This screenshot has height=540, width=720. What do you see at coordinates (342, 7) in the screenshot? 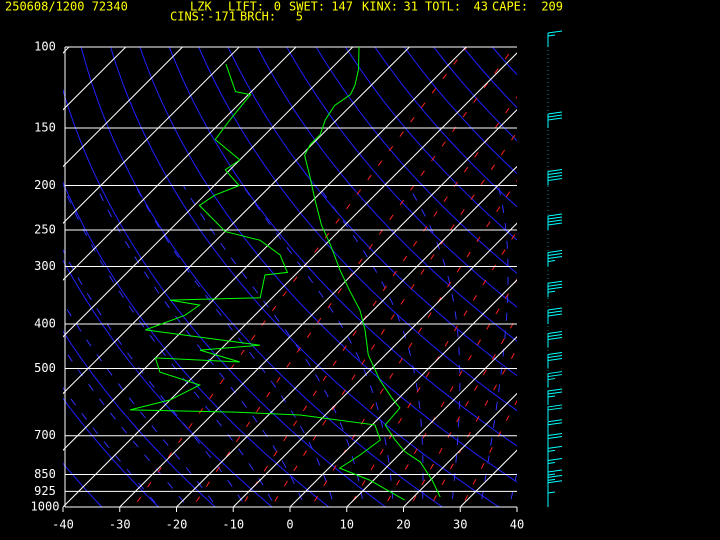
I see `index-value: 147` at bounding box center [342, 7].